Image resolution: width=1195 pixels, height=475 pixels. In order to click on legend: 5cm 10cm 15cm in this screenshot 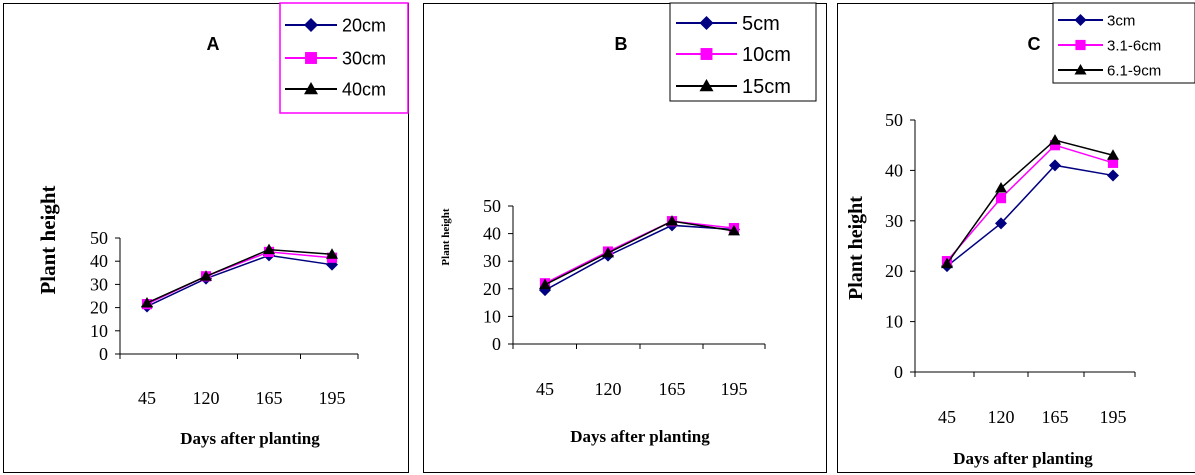, I will do `click(743, 52)`.